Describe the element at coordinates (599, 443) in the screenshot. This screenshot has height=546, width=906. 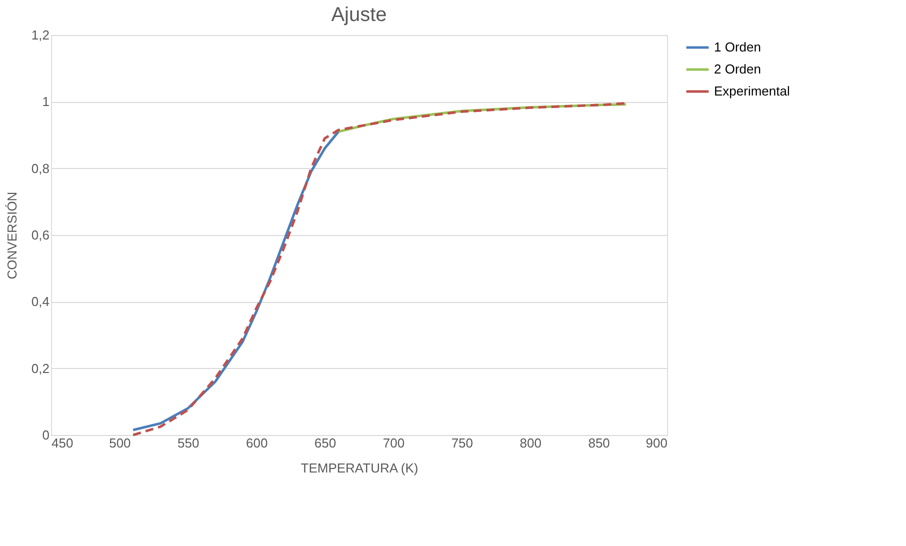
I see `x-tick-label: 850` at that location.